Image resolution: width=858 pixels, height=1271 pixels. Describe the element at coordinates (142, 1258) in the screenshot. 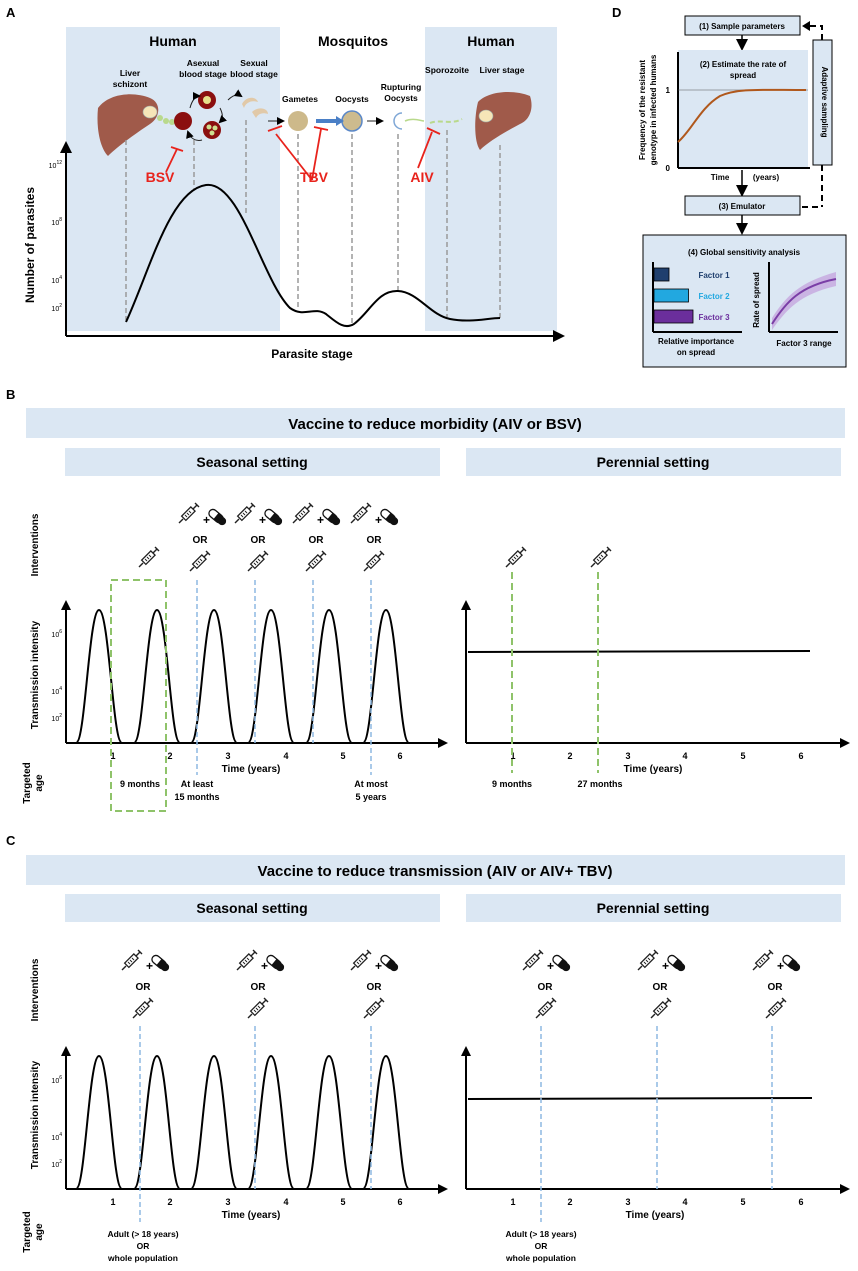

I see `c-s-age-3: whole population` at that location.